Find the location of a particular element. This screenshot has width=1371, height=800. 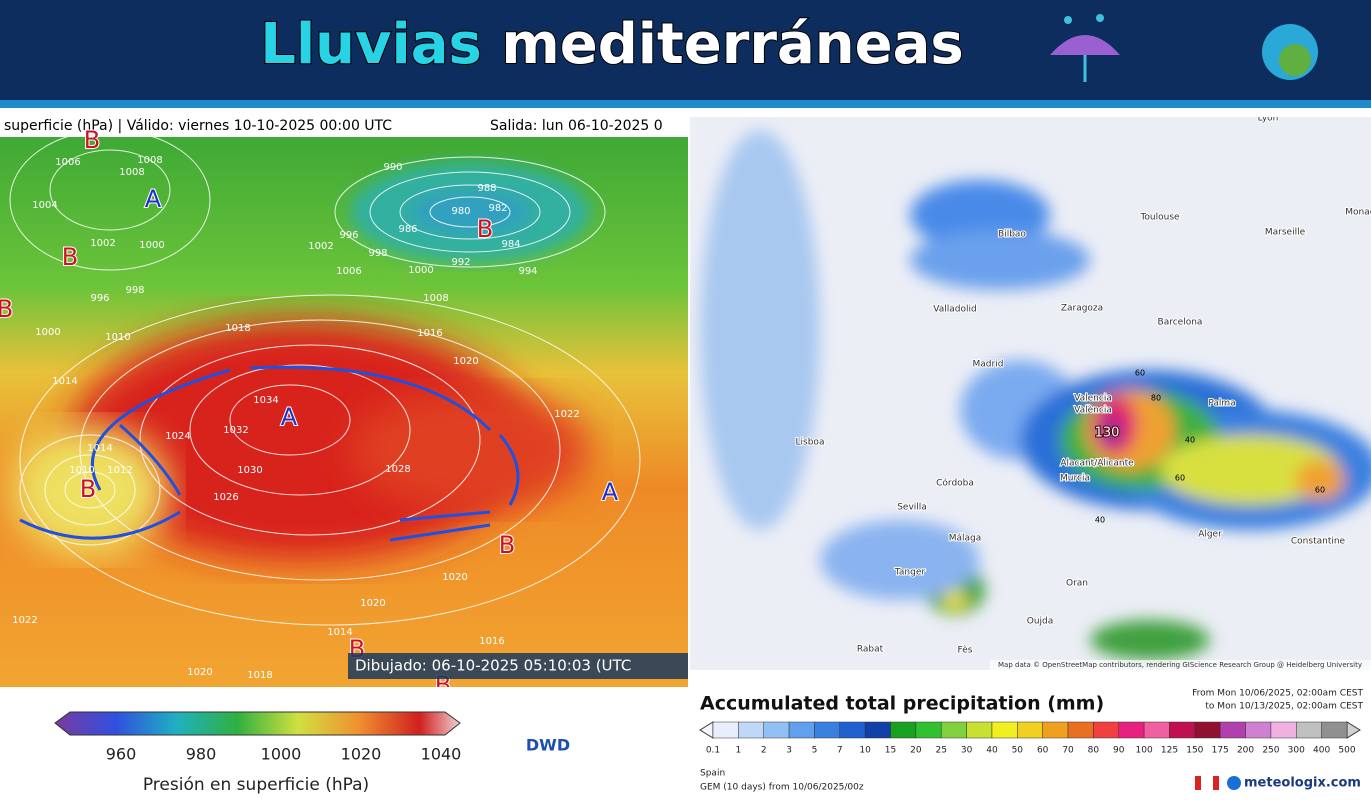

colorbar-tick: 1040 is located at coordinates (441, 754).